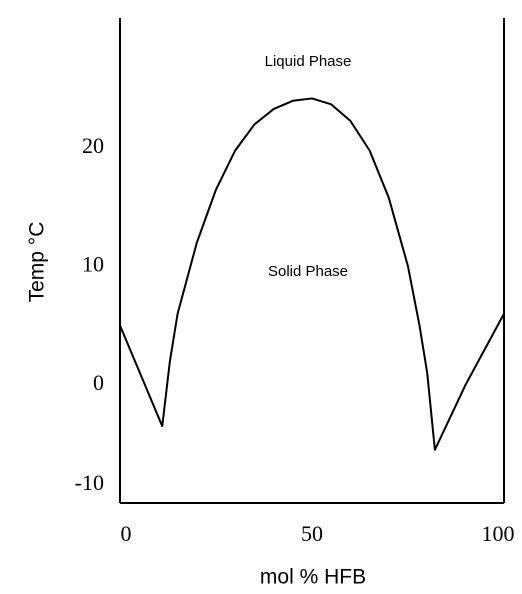 Image resolution: width=522 pixels, height=594 pixels. What do you see at coordinates (313, 577) in the screenshot?
I see `x-axis-label: mol % HFB` at bounding box center [313, 577].